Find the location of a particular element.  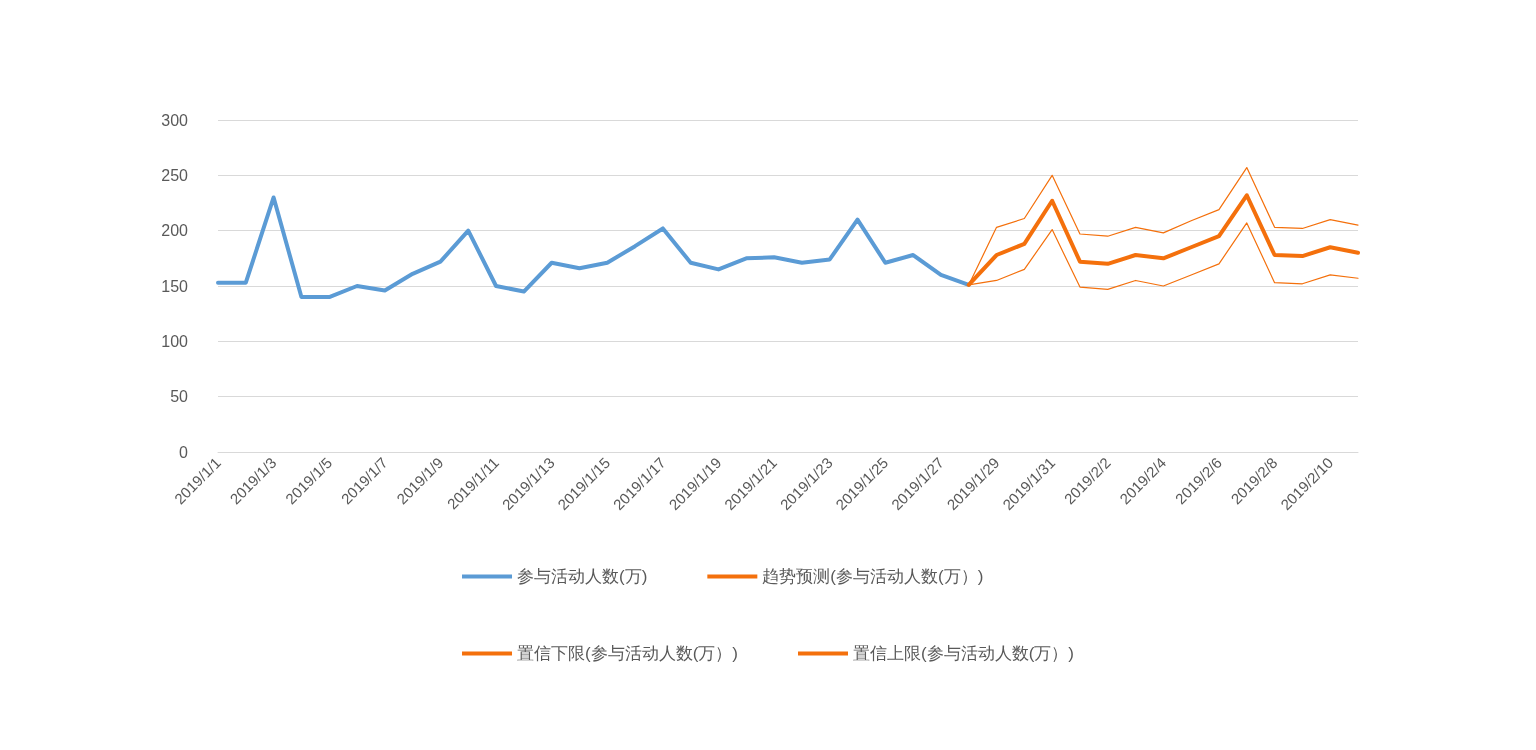

legend-label: 置信下限(参与活动人数(万）) is located at coordinates (627, 653).